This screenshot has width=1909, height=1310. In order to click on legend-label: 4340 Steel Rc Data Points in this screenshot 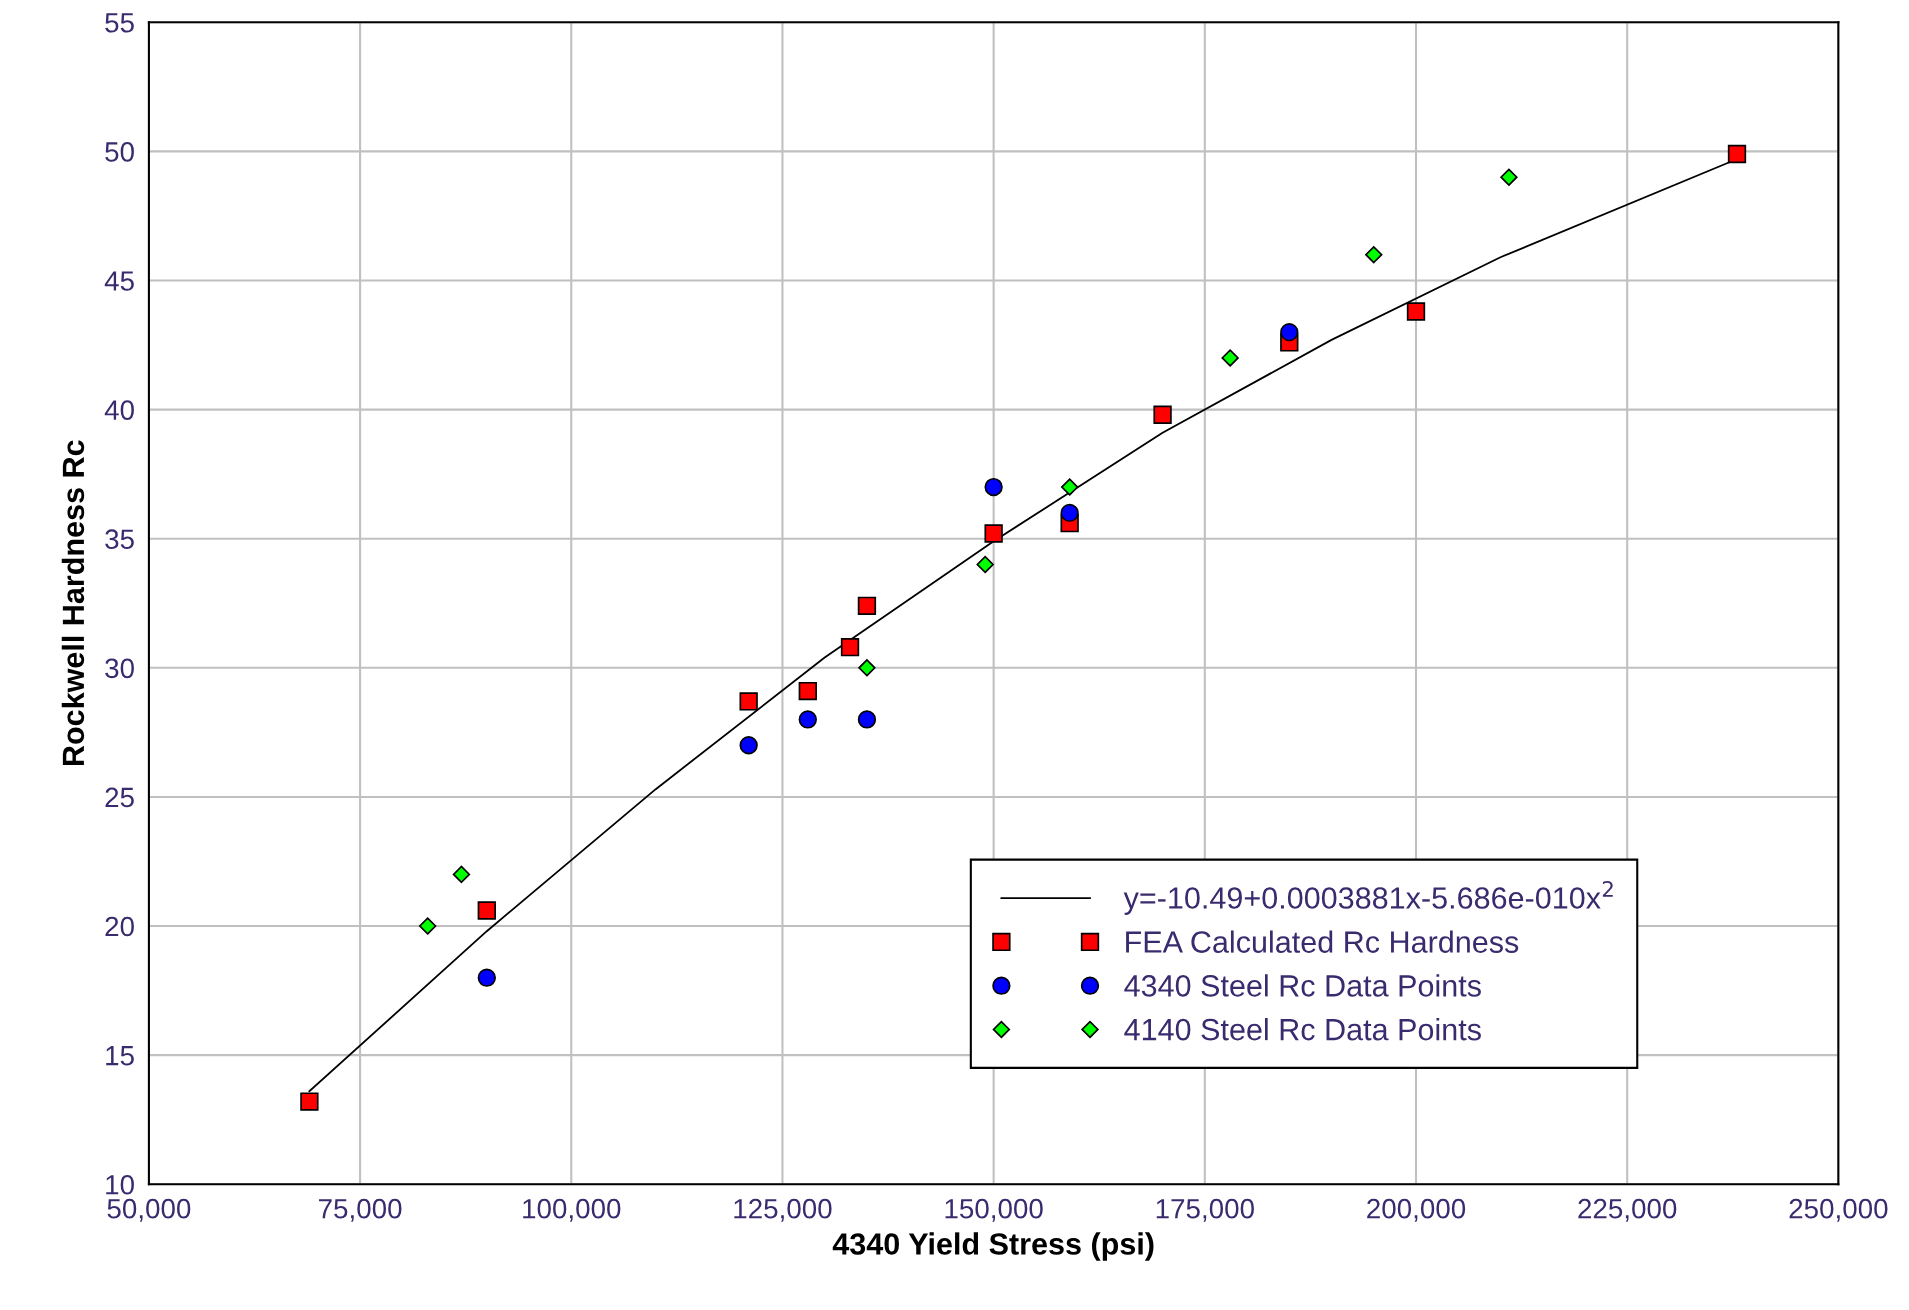, I will do `click(1302, 985)`.